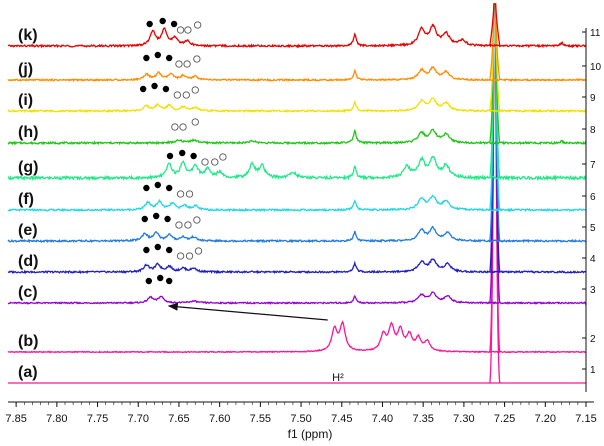  What do you see at coordinates (138, 419) in the screenshot?
I see `x-tick-label-7.70: 7.70` at bounding box center [138, 419].